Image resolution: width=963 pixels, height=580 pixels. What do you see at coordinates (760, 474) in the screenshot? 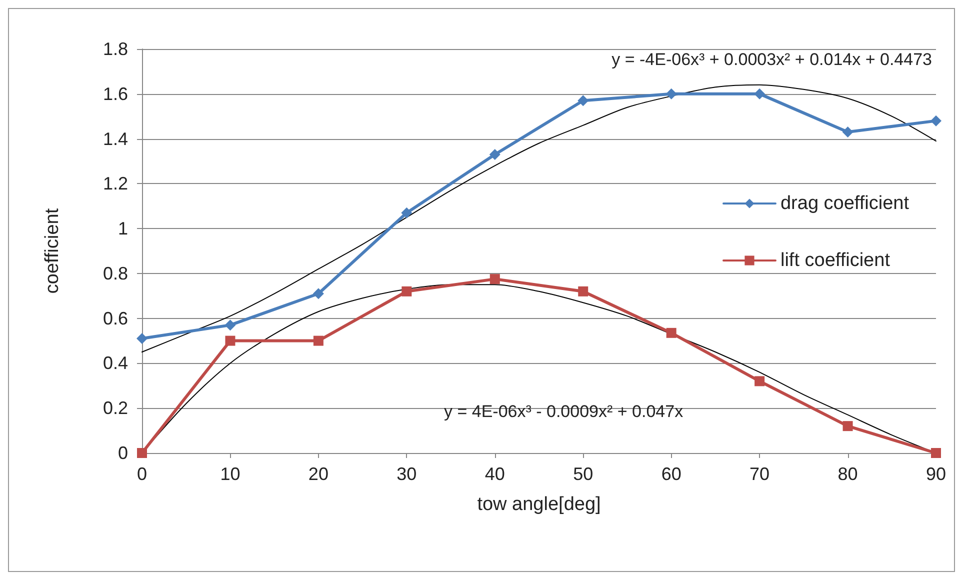
I see `x-tick-label: 70` at bounding box center [760, 474].